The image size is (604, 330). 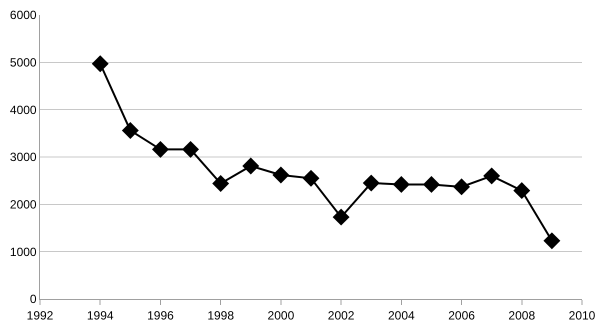 What do you see at coordinates (160, 315) in the screenshot?
I see `x-tick-label: 1996` at bounding box center [160, 315].